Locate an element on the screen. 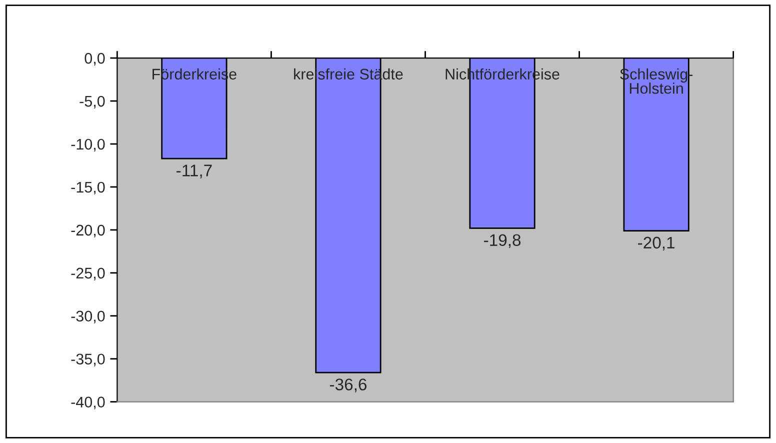 This screenshot has height=443, width=776. data-label: -11,7 is located at coordinates (194, 171).